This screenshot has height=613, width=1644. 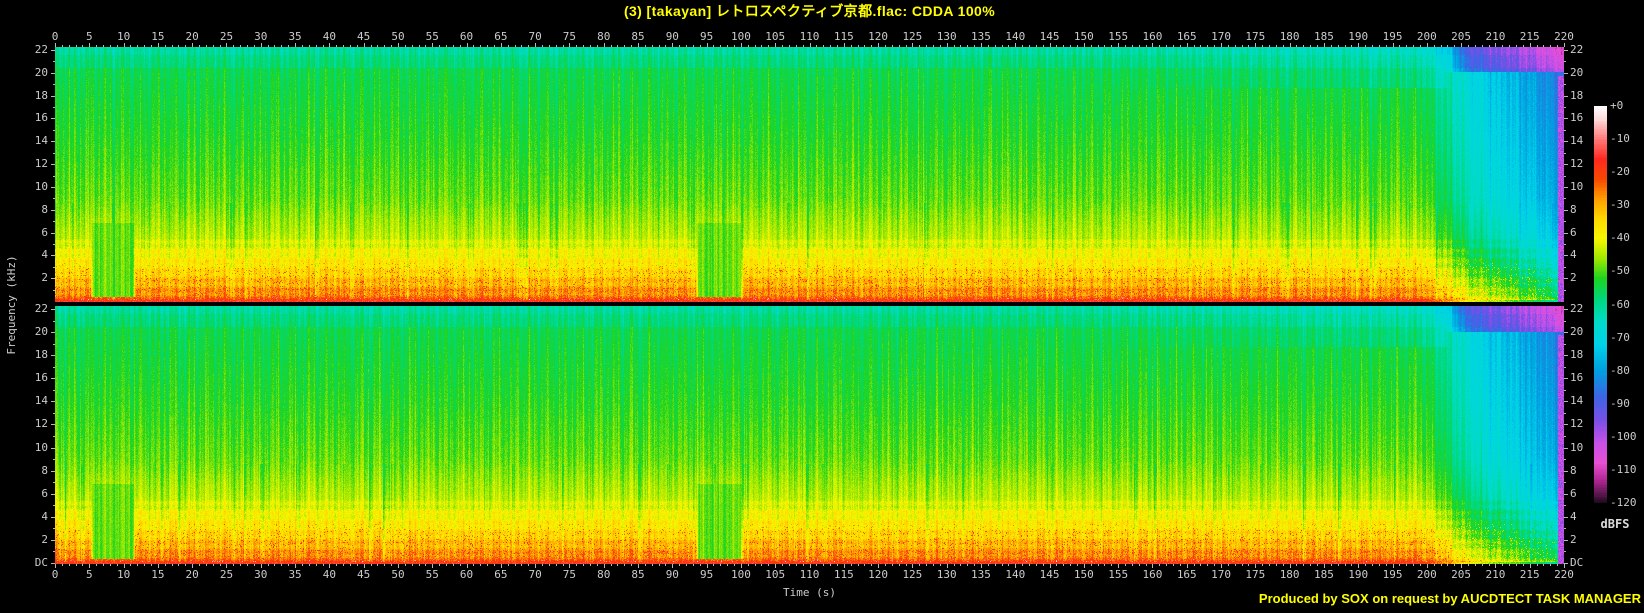 What do you see at coordinates (1620, 304) in the screenshot?
I see `legend-tick-label: -60` at bounding box center [1620, 304].